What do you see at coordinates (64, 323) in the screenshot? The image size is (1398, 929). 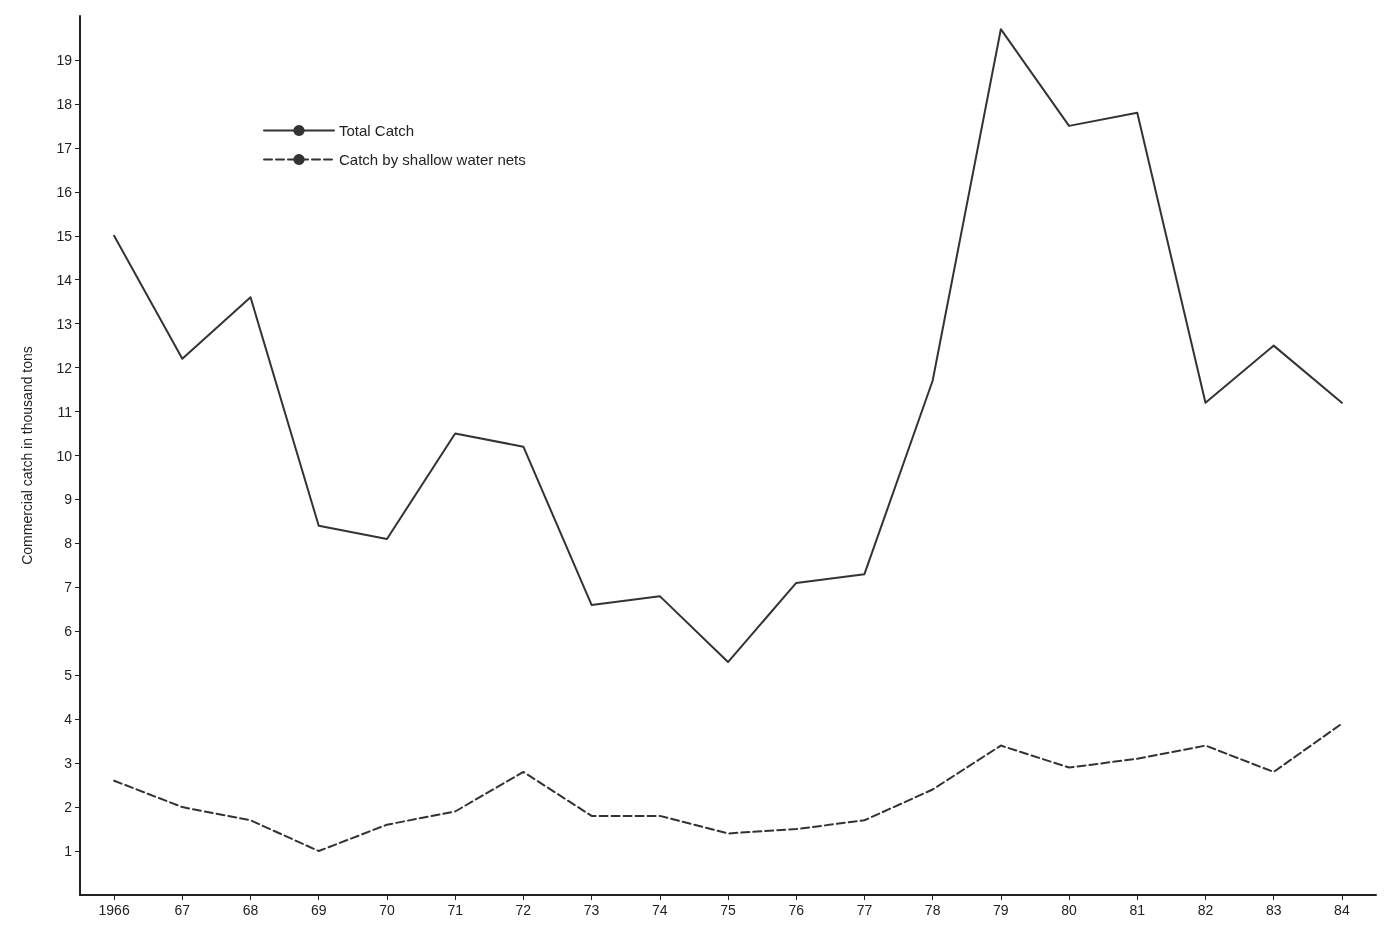 I see `y-tick-label: 13` at bounding box center [64, 323].